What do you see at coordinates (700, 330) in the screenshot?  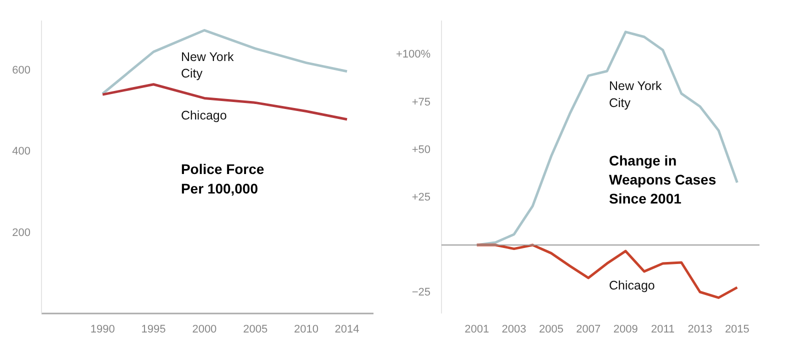 I see `x-tick-label: 2013` at bounding box center [700, 330].